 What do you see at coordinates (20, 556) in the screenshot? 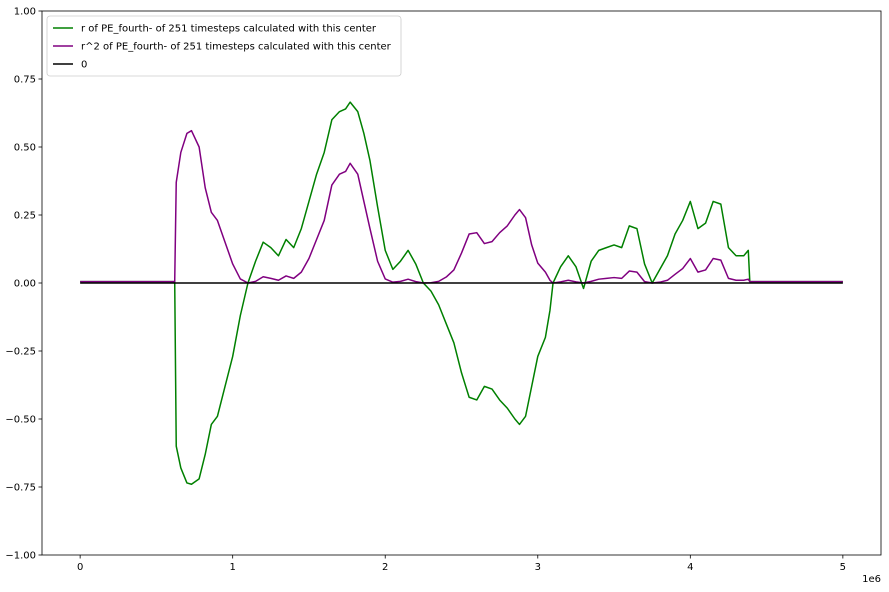
I see `y-tick-label: −1.00` at bounding box center [20, 556].